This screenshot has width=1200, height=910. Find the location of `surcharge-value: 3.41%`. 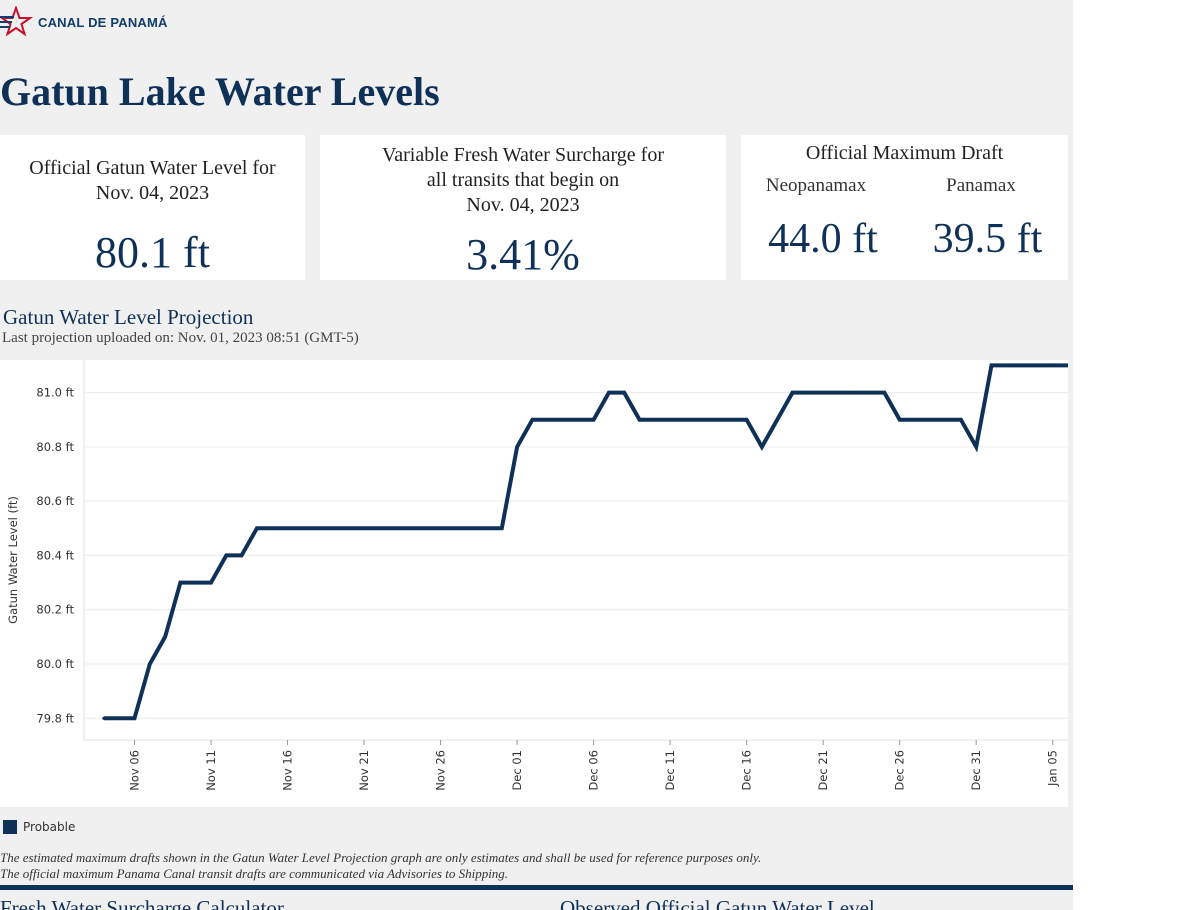

surcharge-value: 3.41% is located at coordinates (523, 254).